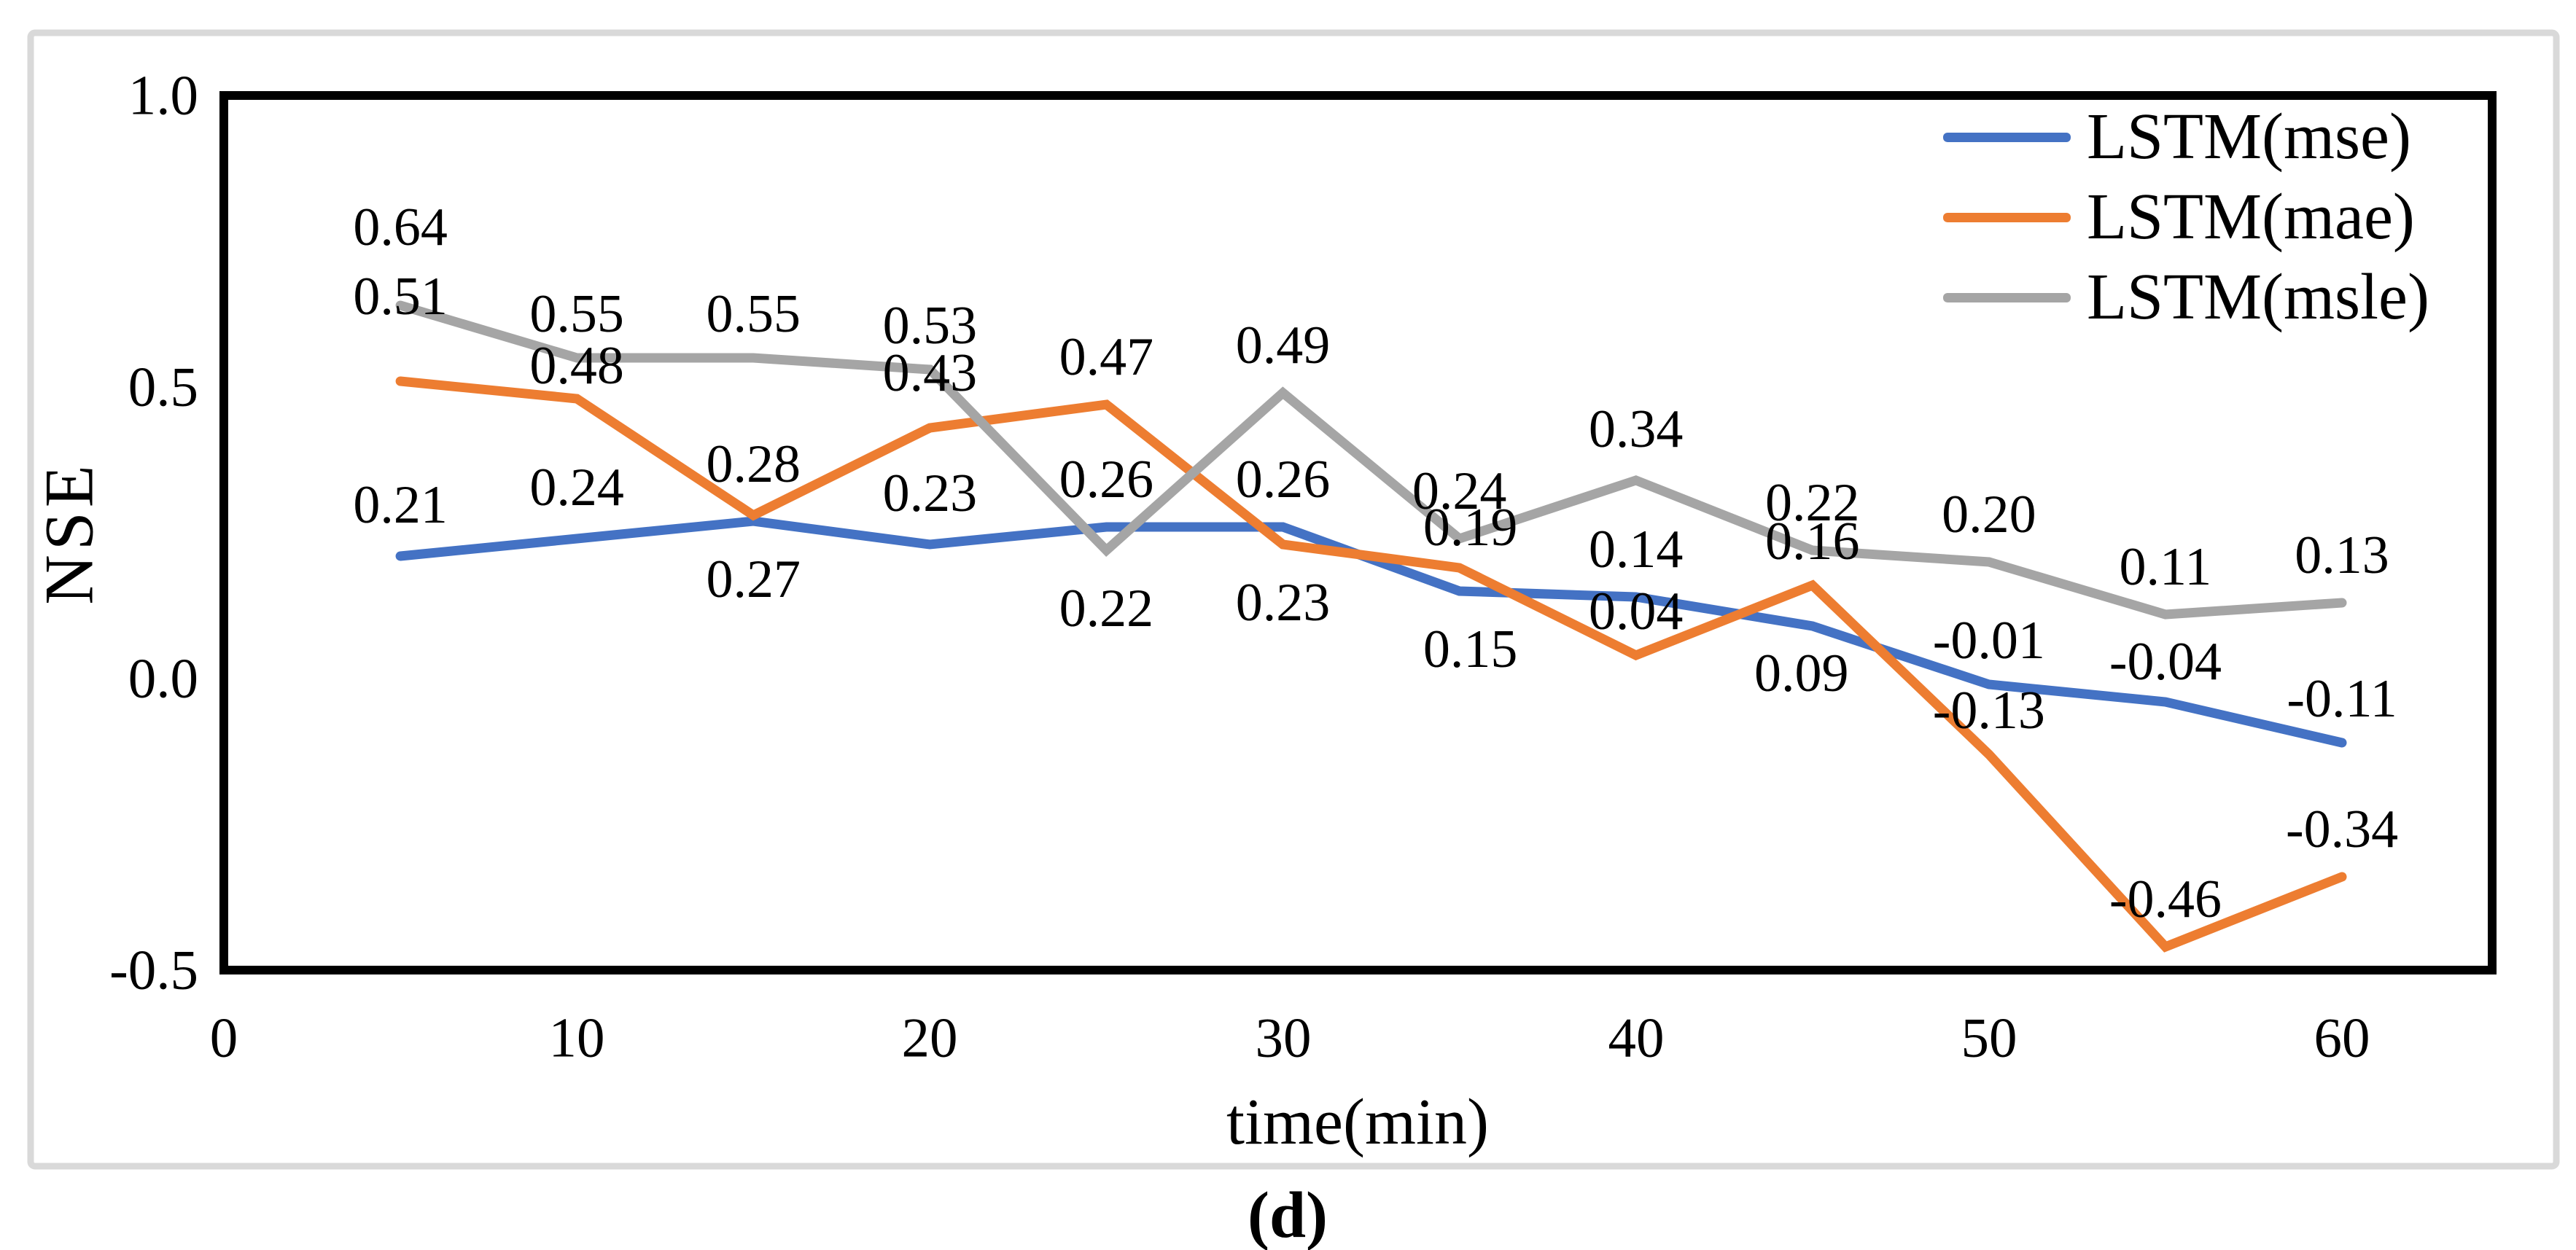 The width and height of the screenshot is (2576, 1250). Describe the element at coordinates (1636, 429) in the screenshot. I see `data-label: 0.34` at that location.